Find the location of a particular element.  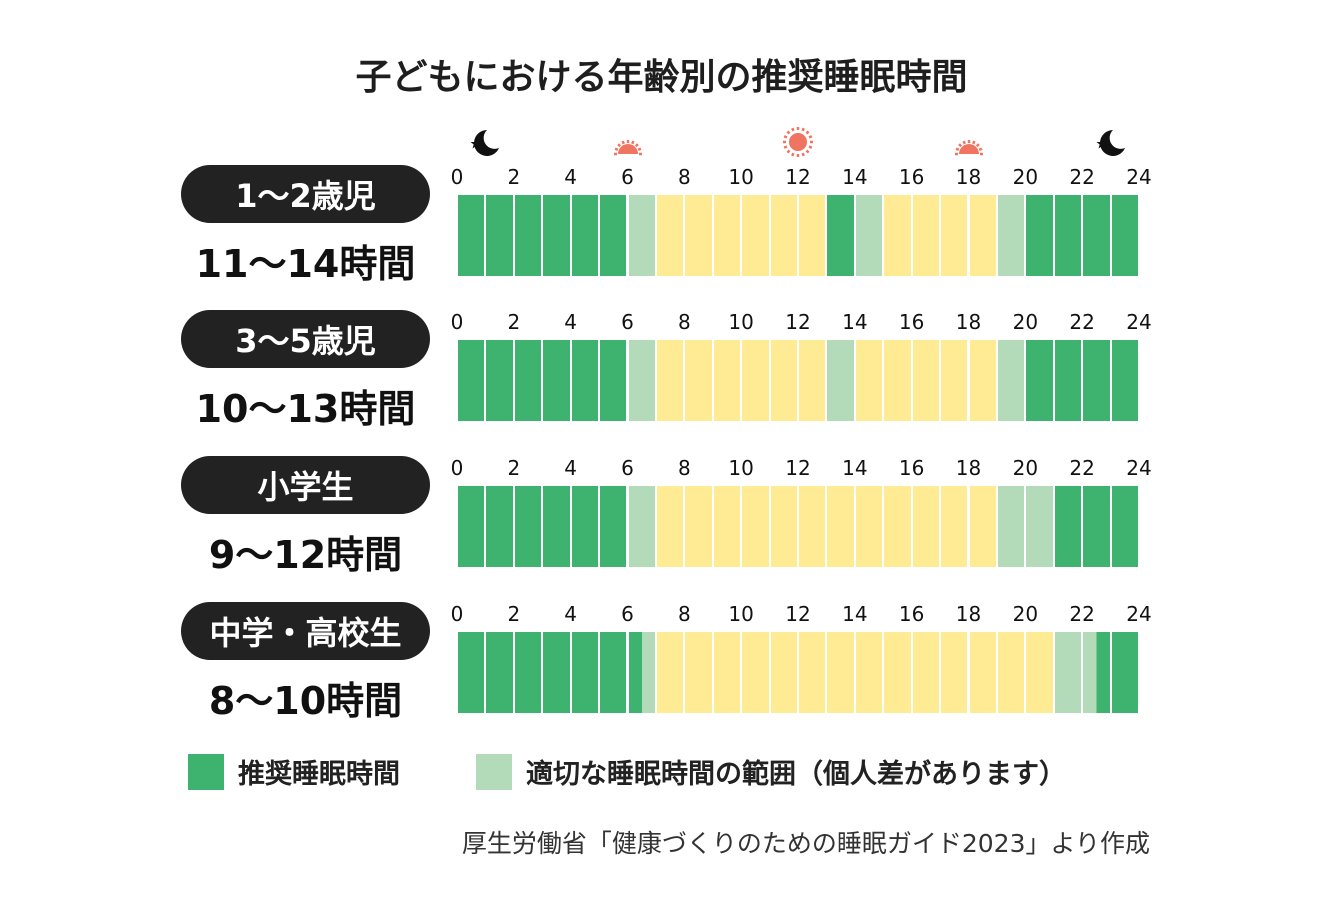

recommended-hours: 11〜14時間 is located at coordinates (305, 264).